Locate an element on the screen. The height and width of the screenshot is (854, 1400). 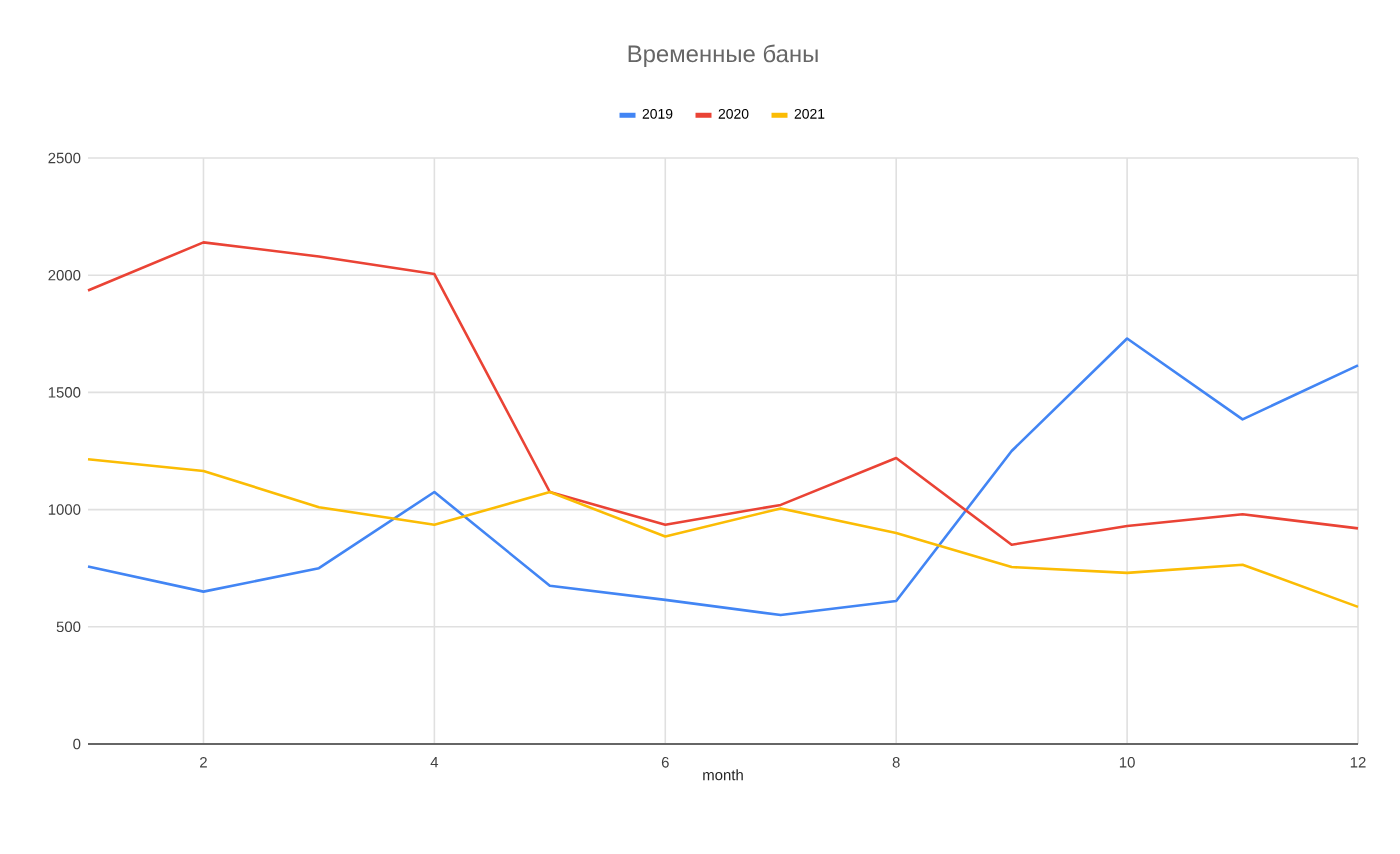
chart-title: Временные баны is located at coordinates (723, 55).